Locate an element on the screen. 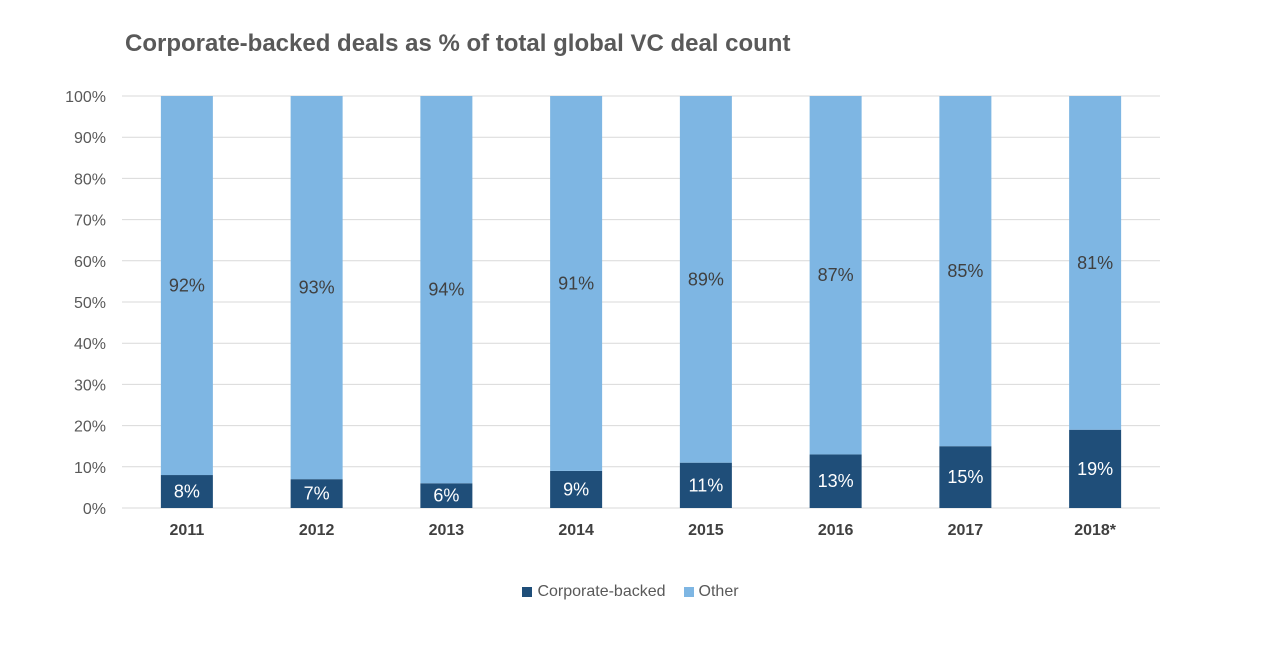  legend-item-other: Other is located at coordinates (711, 592).